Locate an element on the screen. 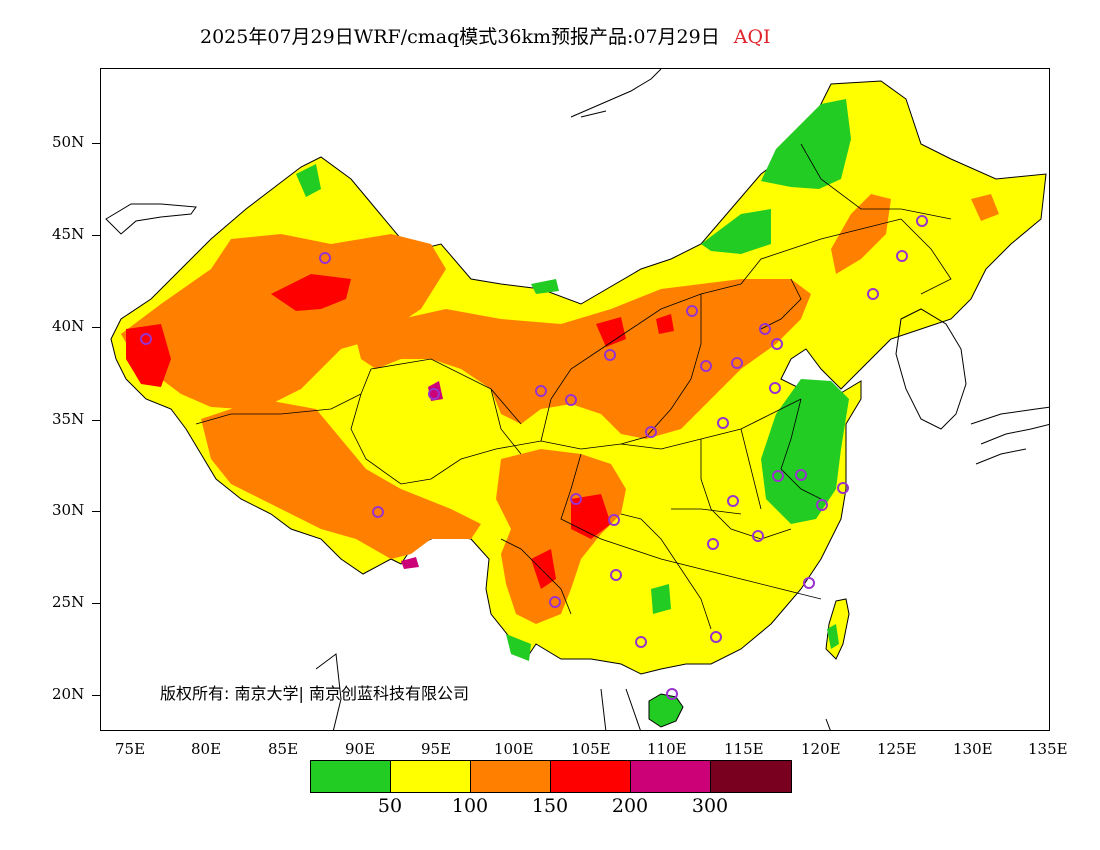 The image size is (1100, 850). neighbour-outline-korea-japan is located at coordinates (972, 386).